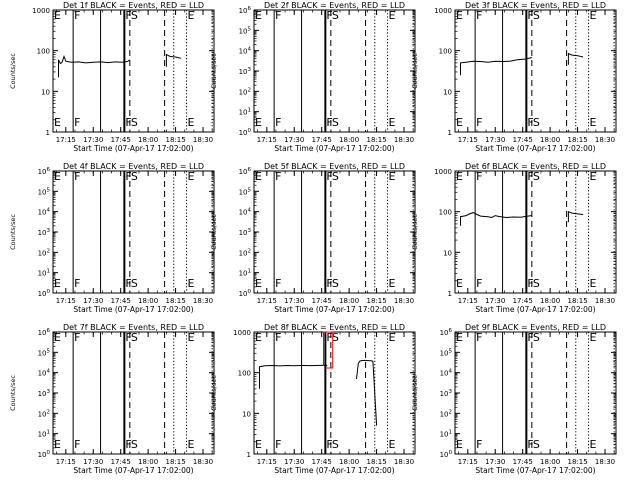 The width and height of the screenshot is (640, 480). Describe the element at coordinates (535, 327) in the screenshot. I see `panel-title: Det 9f BLACK = Events, RED = LLD` at that location.